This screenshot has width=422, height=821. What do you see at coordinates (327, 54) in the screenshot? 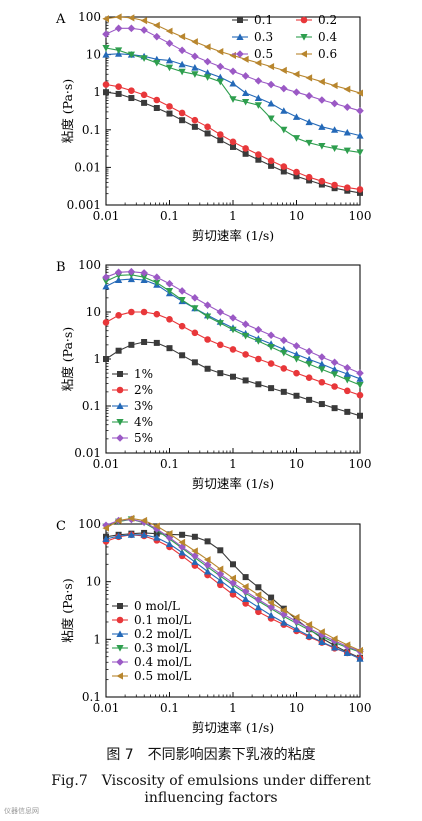
I see `legend-label: 0.6` at bounding box center [327, 54].